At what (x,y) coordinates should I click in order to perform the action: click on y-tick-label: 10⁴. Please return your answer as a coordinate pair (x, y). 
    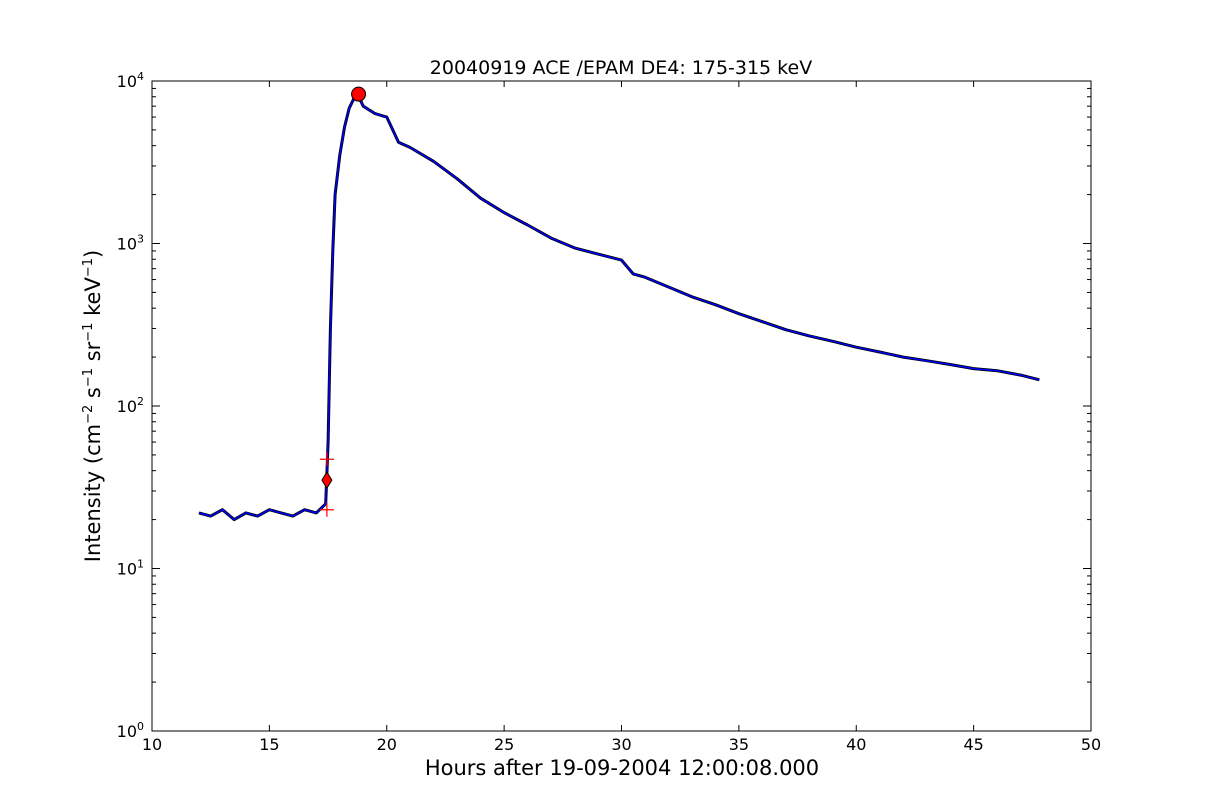
    Looking at the image, I should click on (130, 80).